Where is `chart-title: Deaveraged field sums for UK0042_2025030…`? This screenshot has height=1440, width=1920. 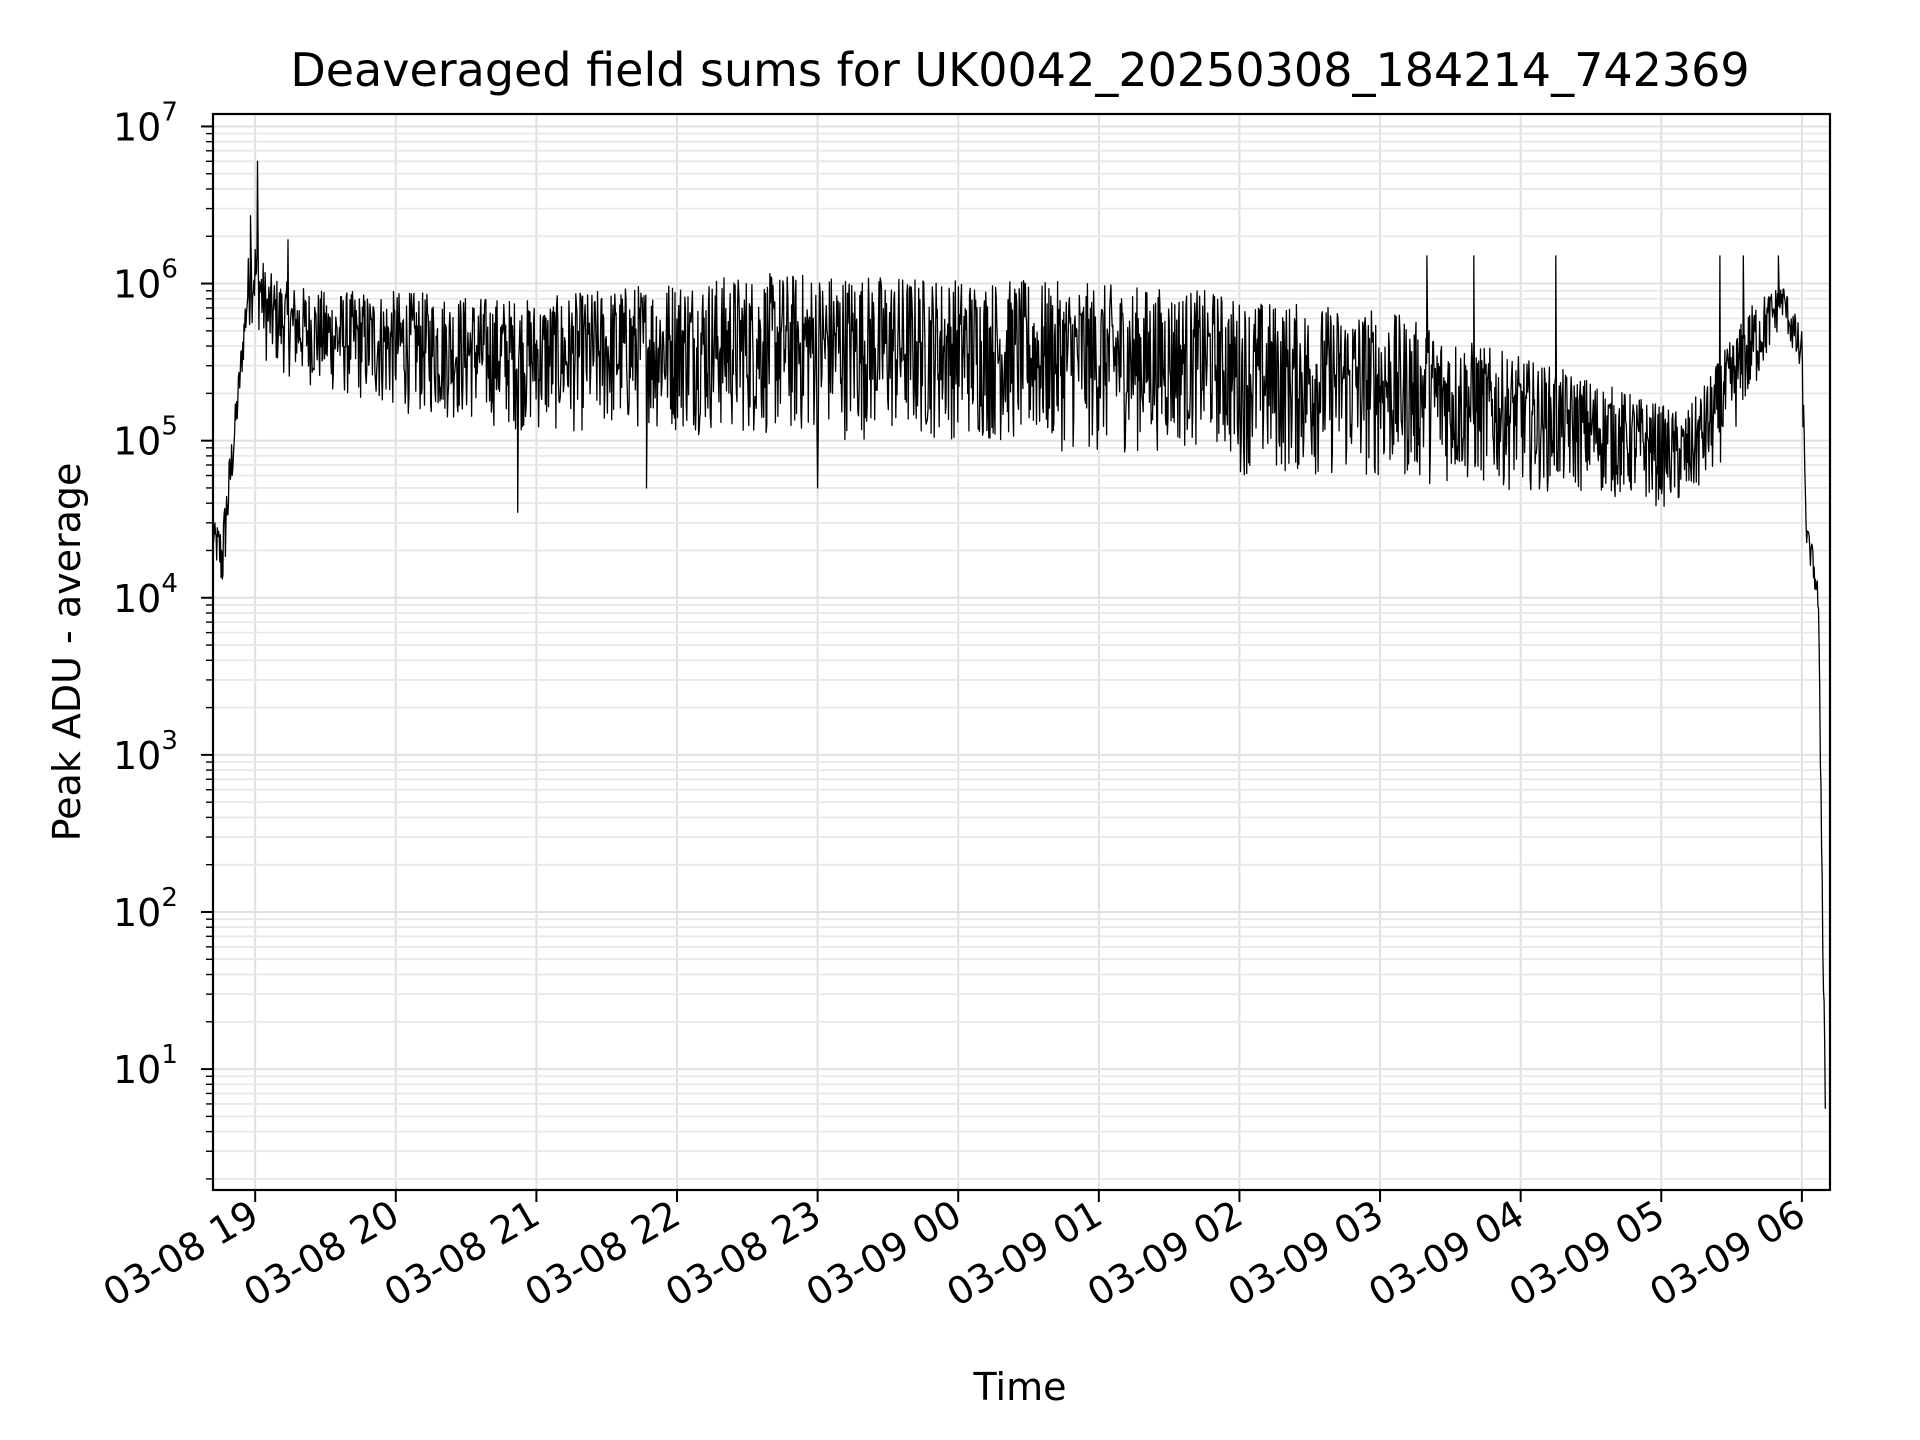 chart-title: Deaveraged field sums for UK0042_2025030… is located at coordinates (1019, 70).